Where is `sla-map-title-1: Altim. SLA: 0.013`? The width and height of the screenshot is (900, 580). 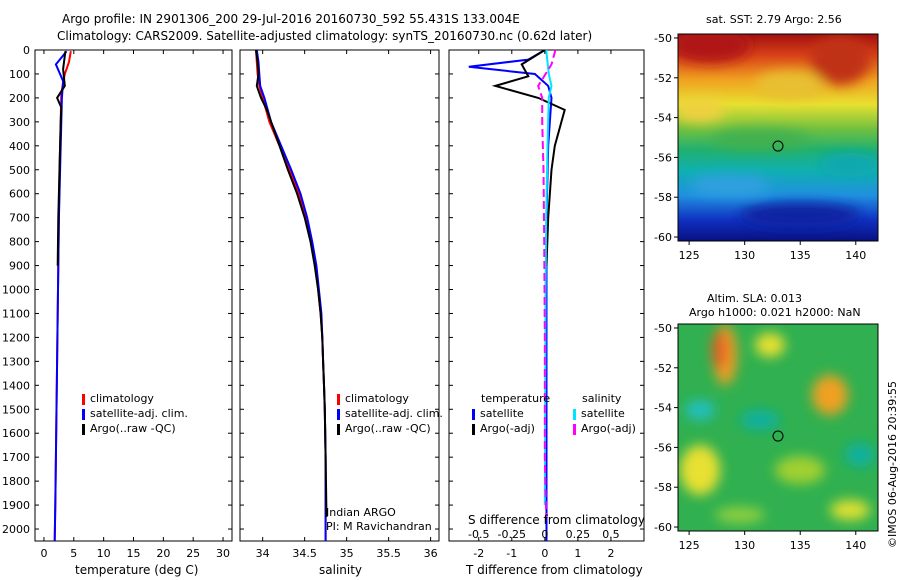
sla-map-title-1: Altim. SLA: 0.013 is located at coordinates (755, 298).